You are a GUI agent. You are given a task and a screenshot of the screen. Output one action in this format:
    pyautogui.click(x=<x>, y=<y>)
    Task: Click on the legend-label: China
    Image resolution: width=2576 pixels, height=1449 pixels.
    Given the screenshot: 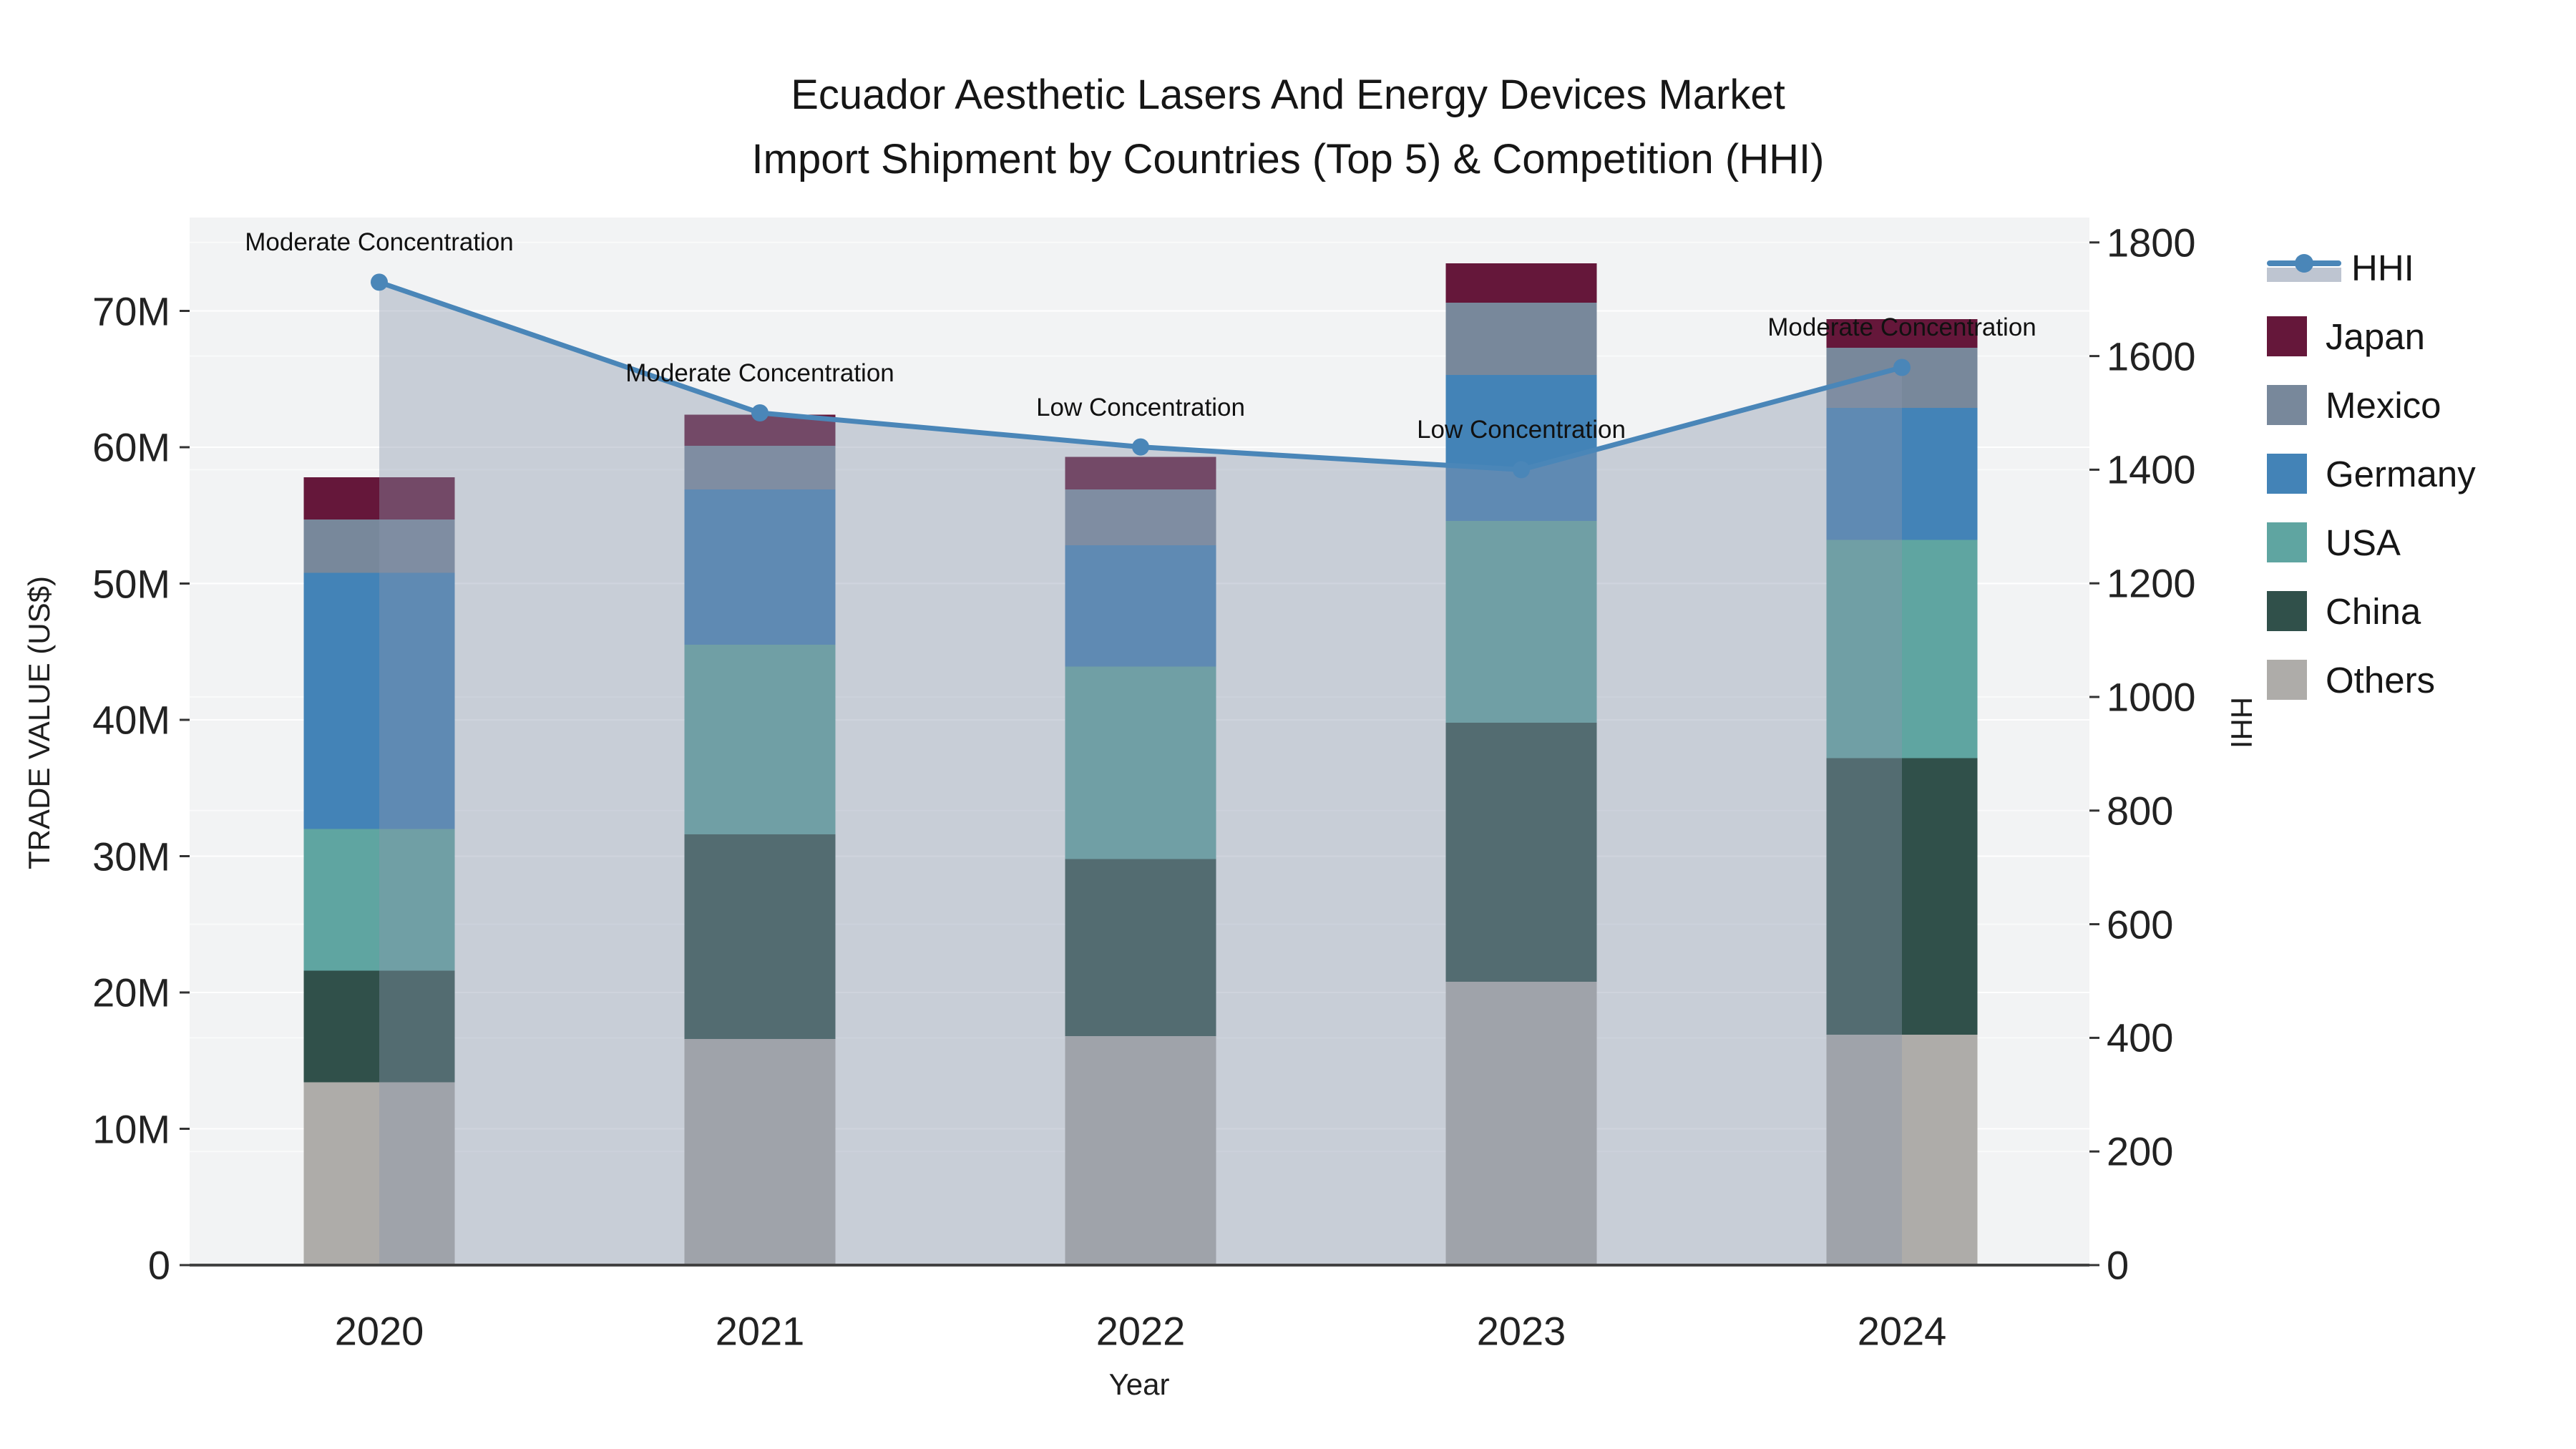 What is the action you would take?
    pyautogui.click(x=2373, y=611)
    